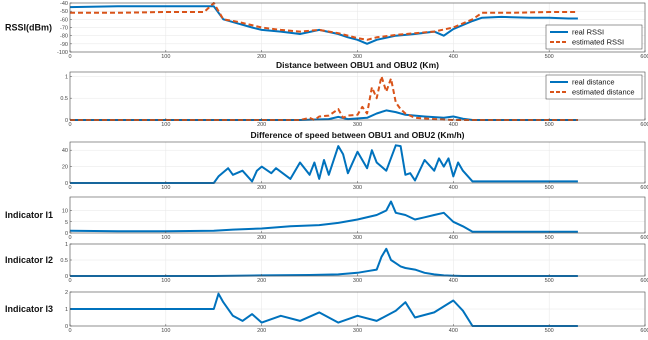  What do you see at coordinates (603, 92) in the screenshot?
I see `legend-label: estimated distance` at bounding box center [603, 92].